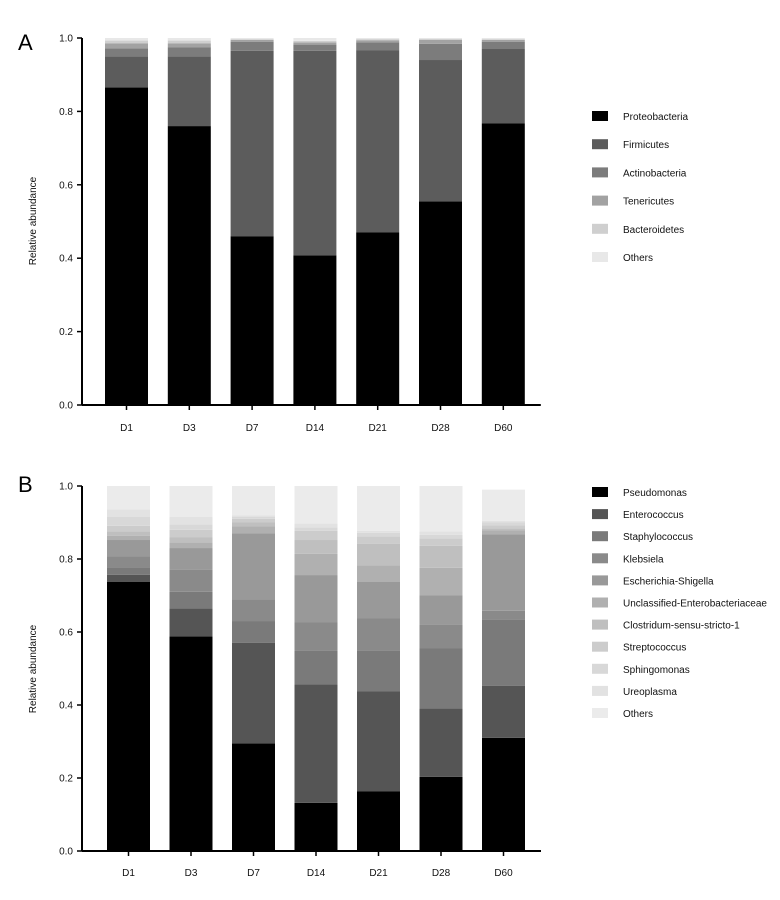  Describe the element at coordinates (316, 873) in the screenshot. I see `x-tick-label: D14` at that location.